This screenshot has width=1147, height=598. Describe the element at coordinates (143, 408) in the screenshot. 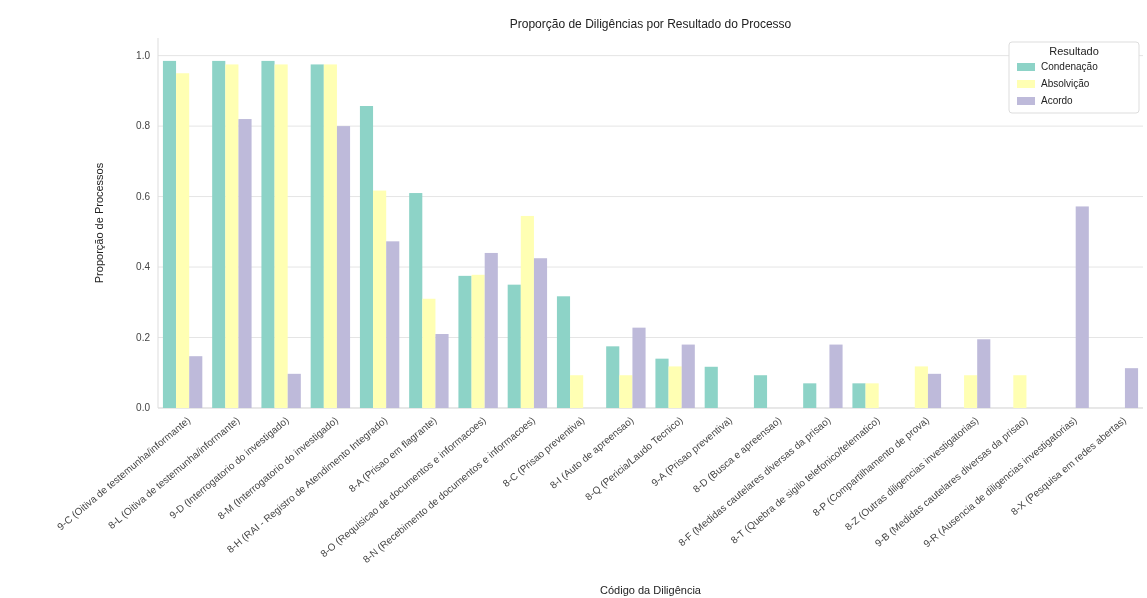

I see `y-tick-label: 0.0` at that location.